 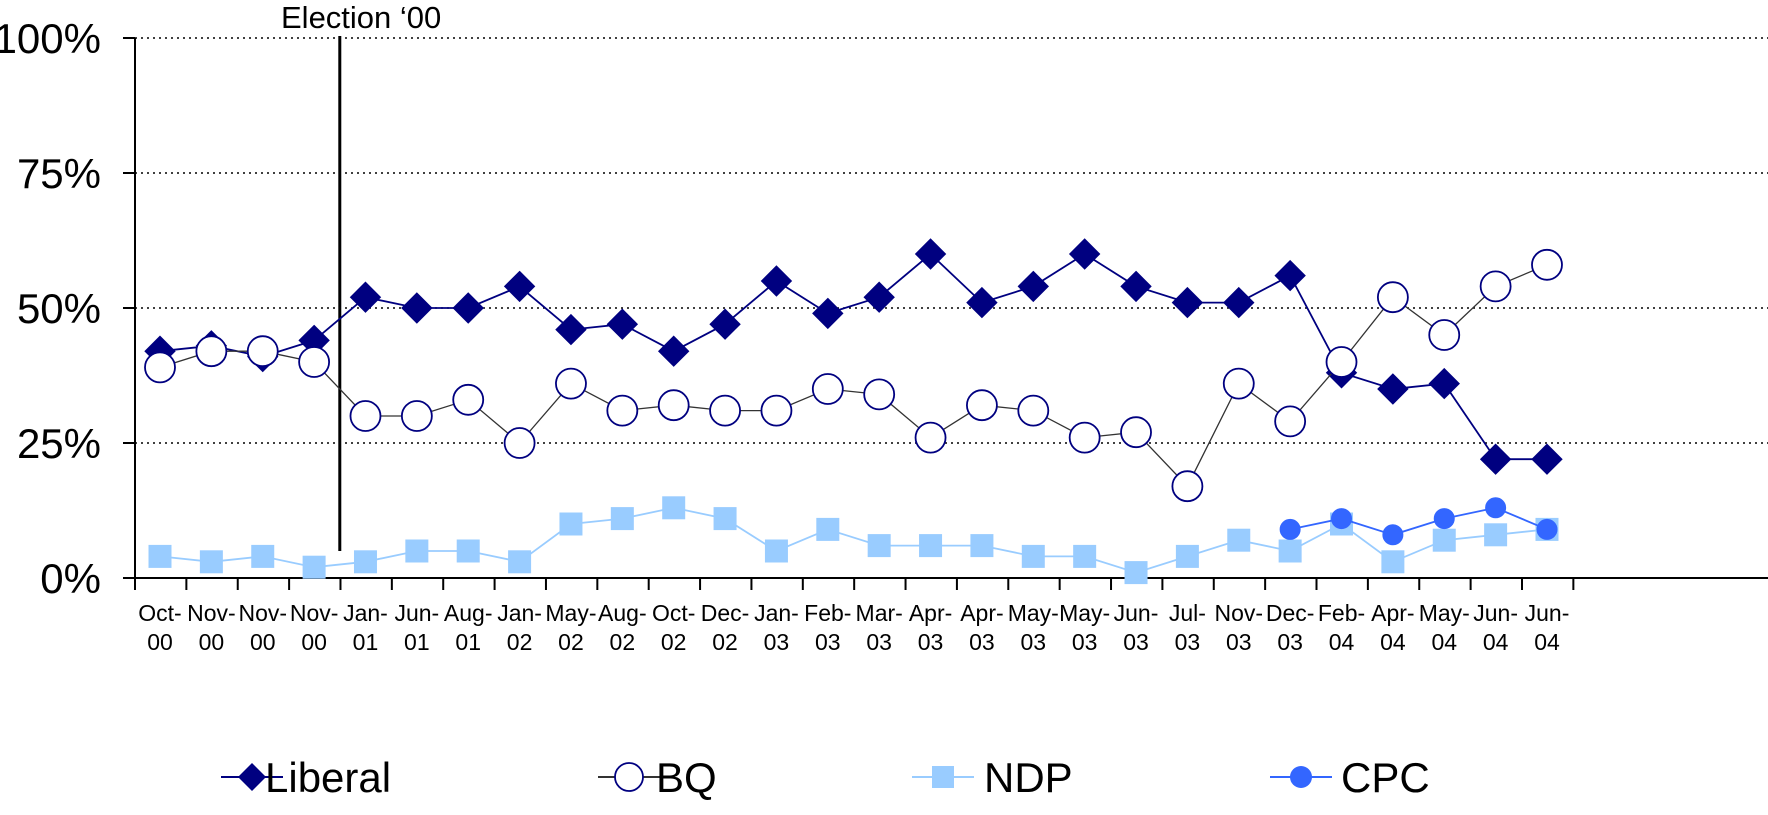 I want to click on legend-item-ndp: NDP, so click(x=992, y=777).